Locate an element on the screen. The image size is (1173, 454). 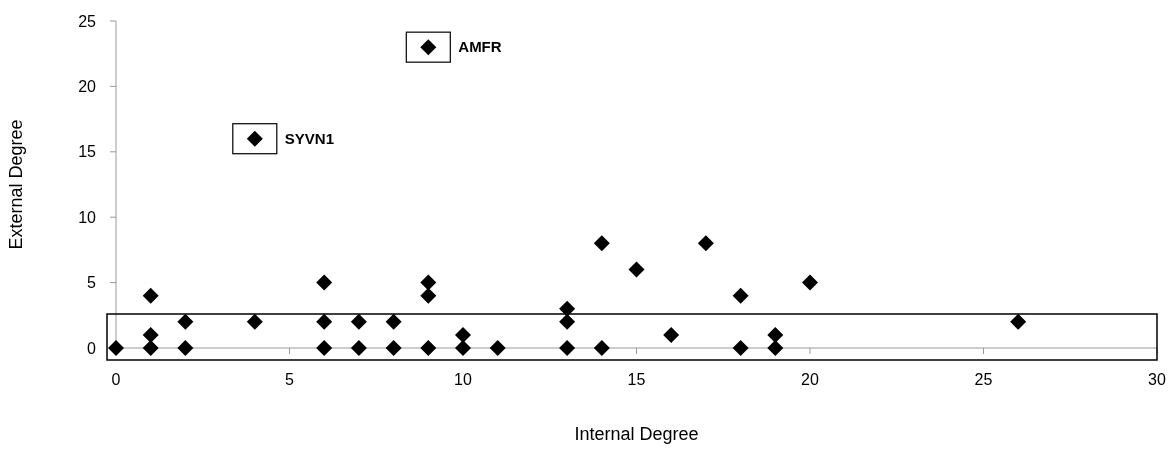
x-tick-label: 0 is located at coordinates (116, 380).